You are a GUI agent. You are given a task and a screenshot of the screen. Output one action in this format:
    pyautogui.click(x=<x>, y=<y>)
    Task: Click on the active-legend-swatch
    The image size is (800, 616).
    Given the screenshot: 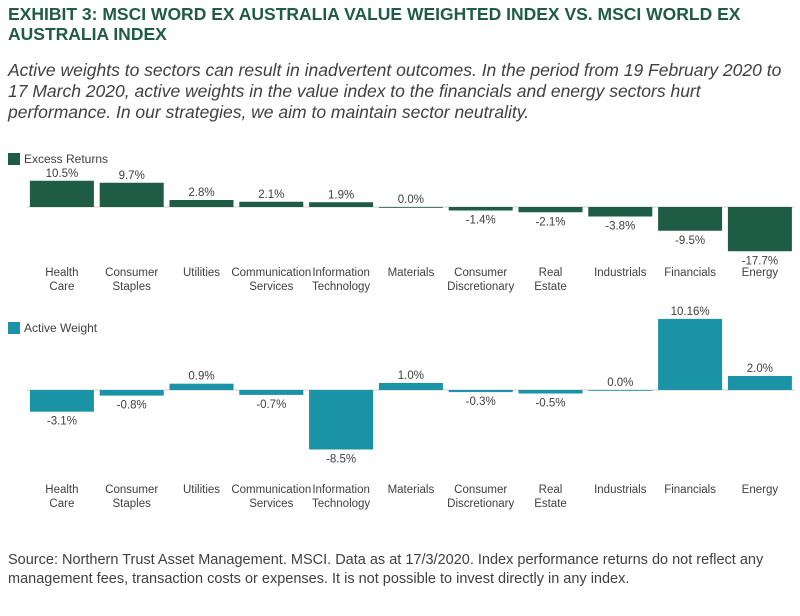 What is the action you would take?
    pyautogui.click(x=14, y=328)
    